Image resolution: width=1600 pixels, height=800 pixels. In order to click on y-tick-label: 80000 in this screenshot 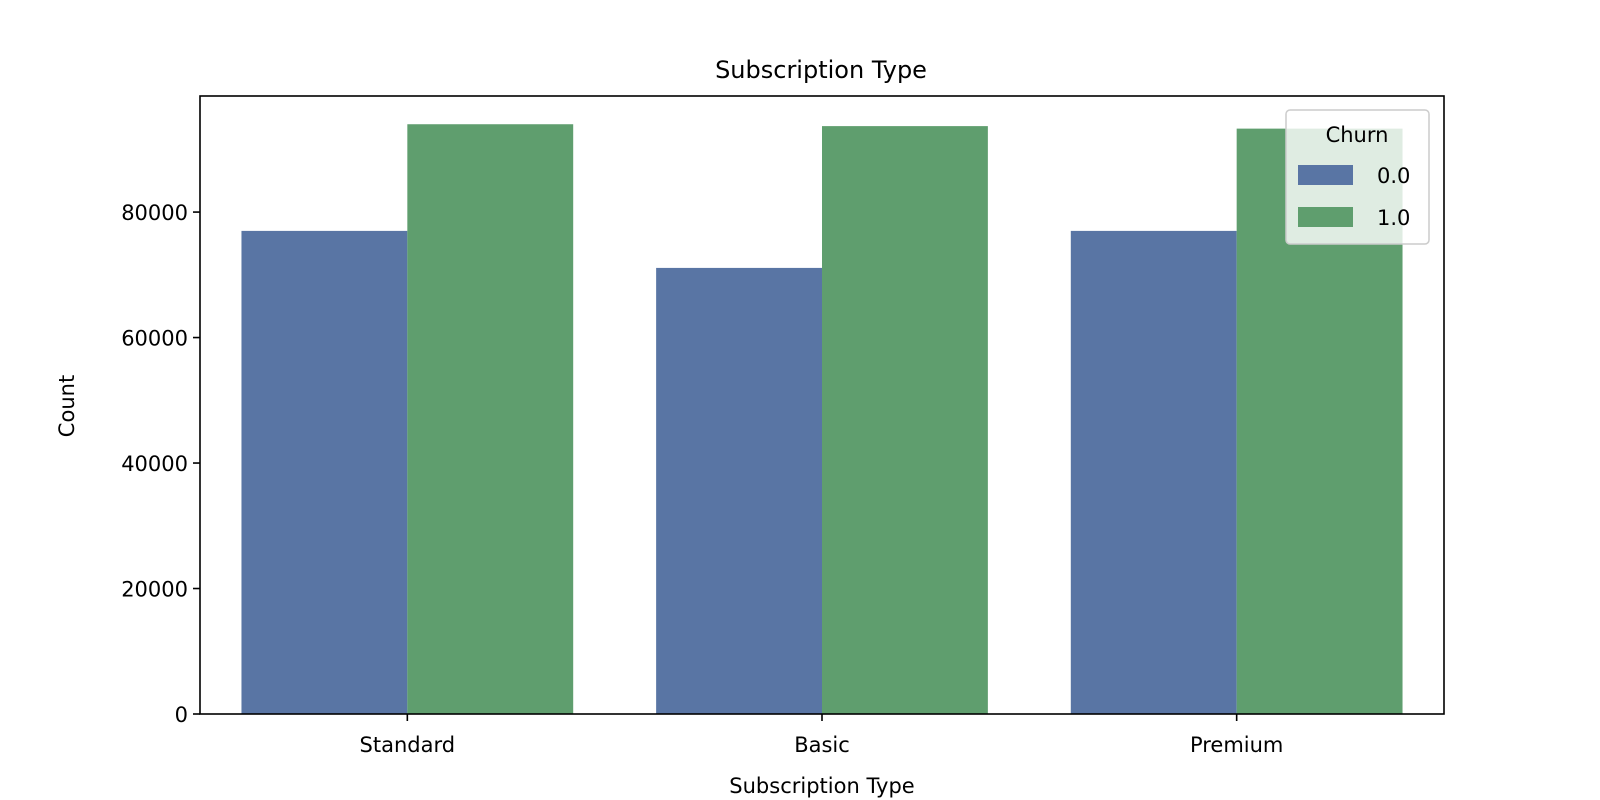, I will do `click(154, 213)`.